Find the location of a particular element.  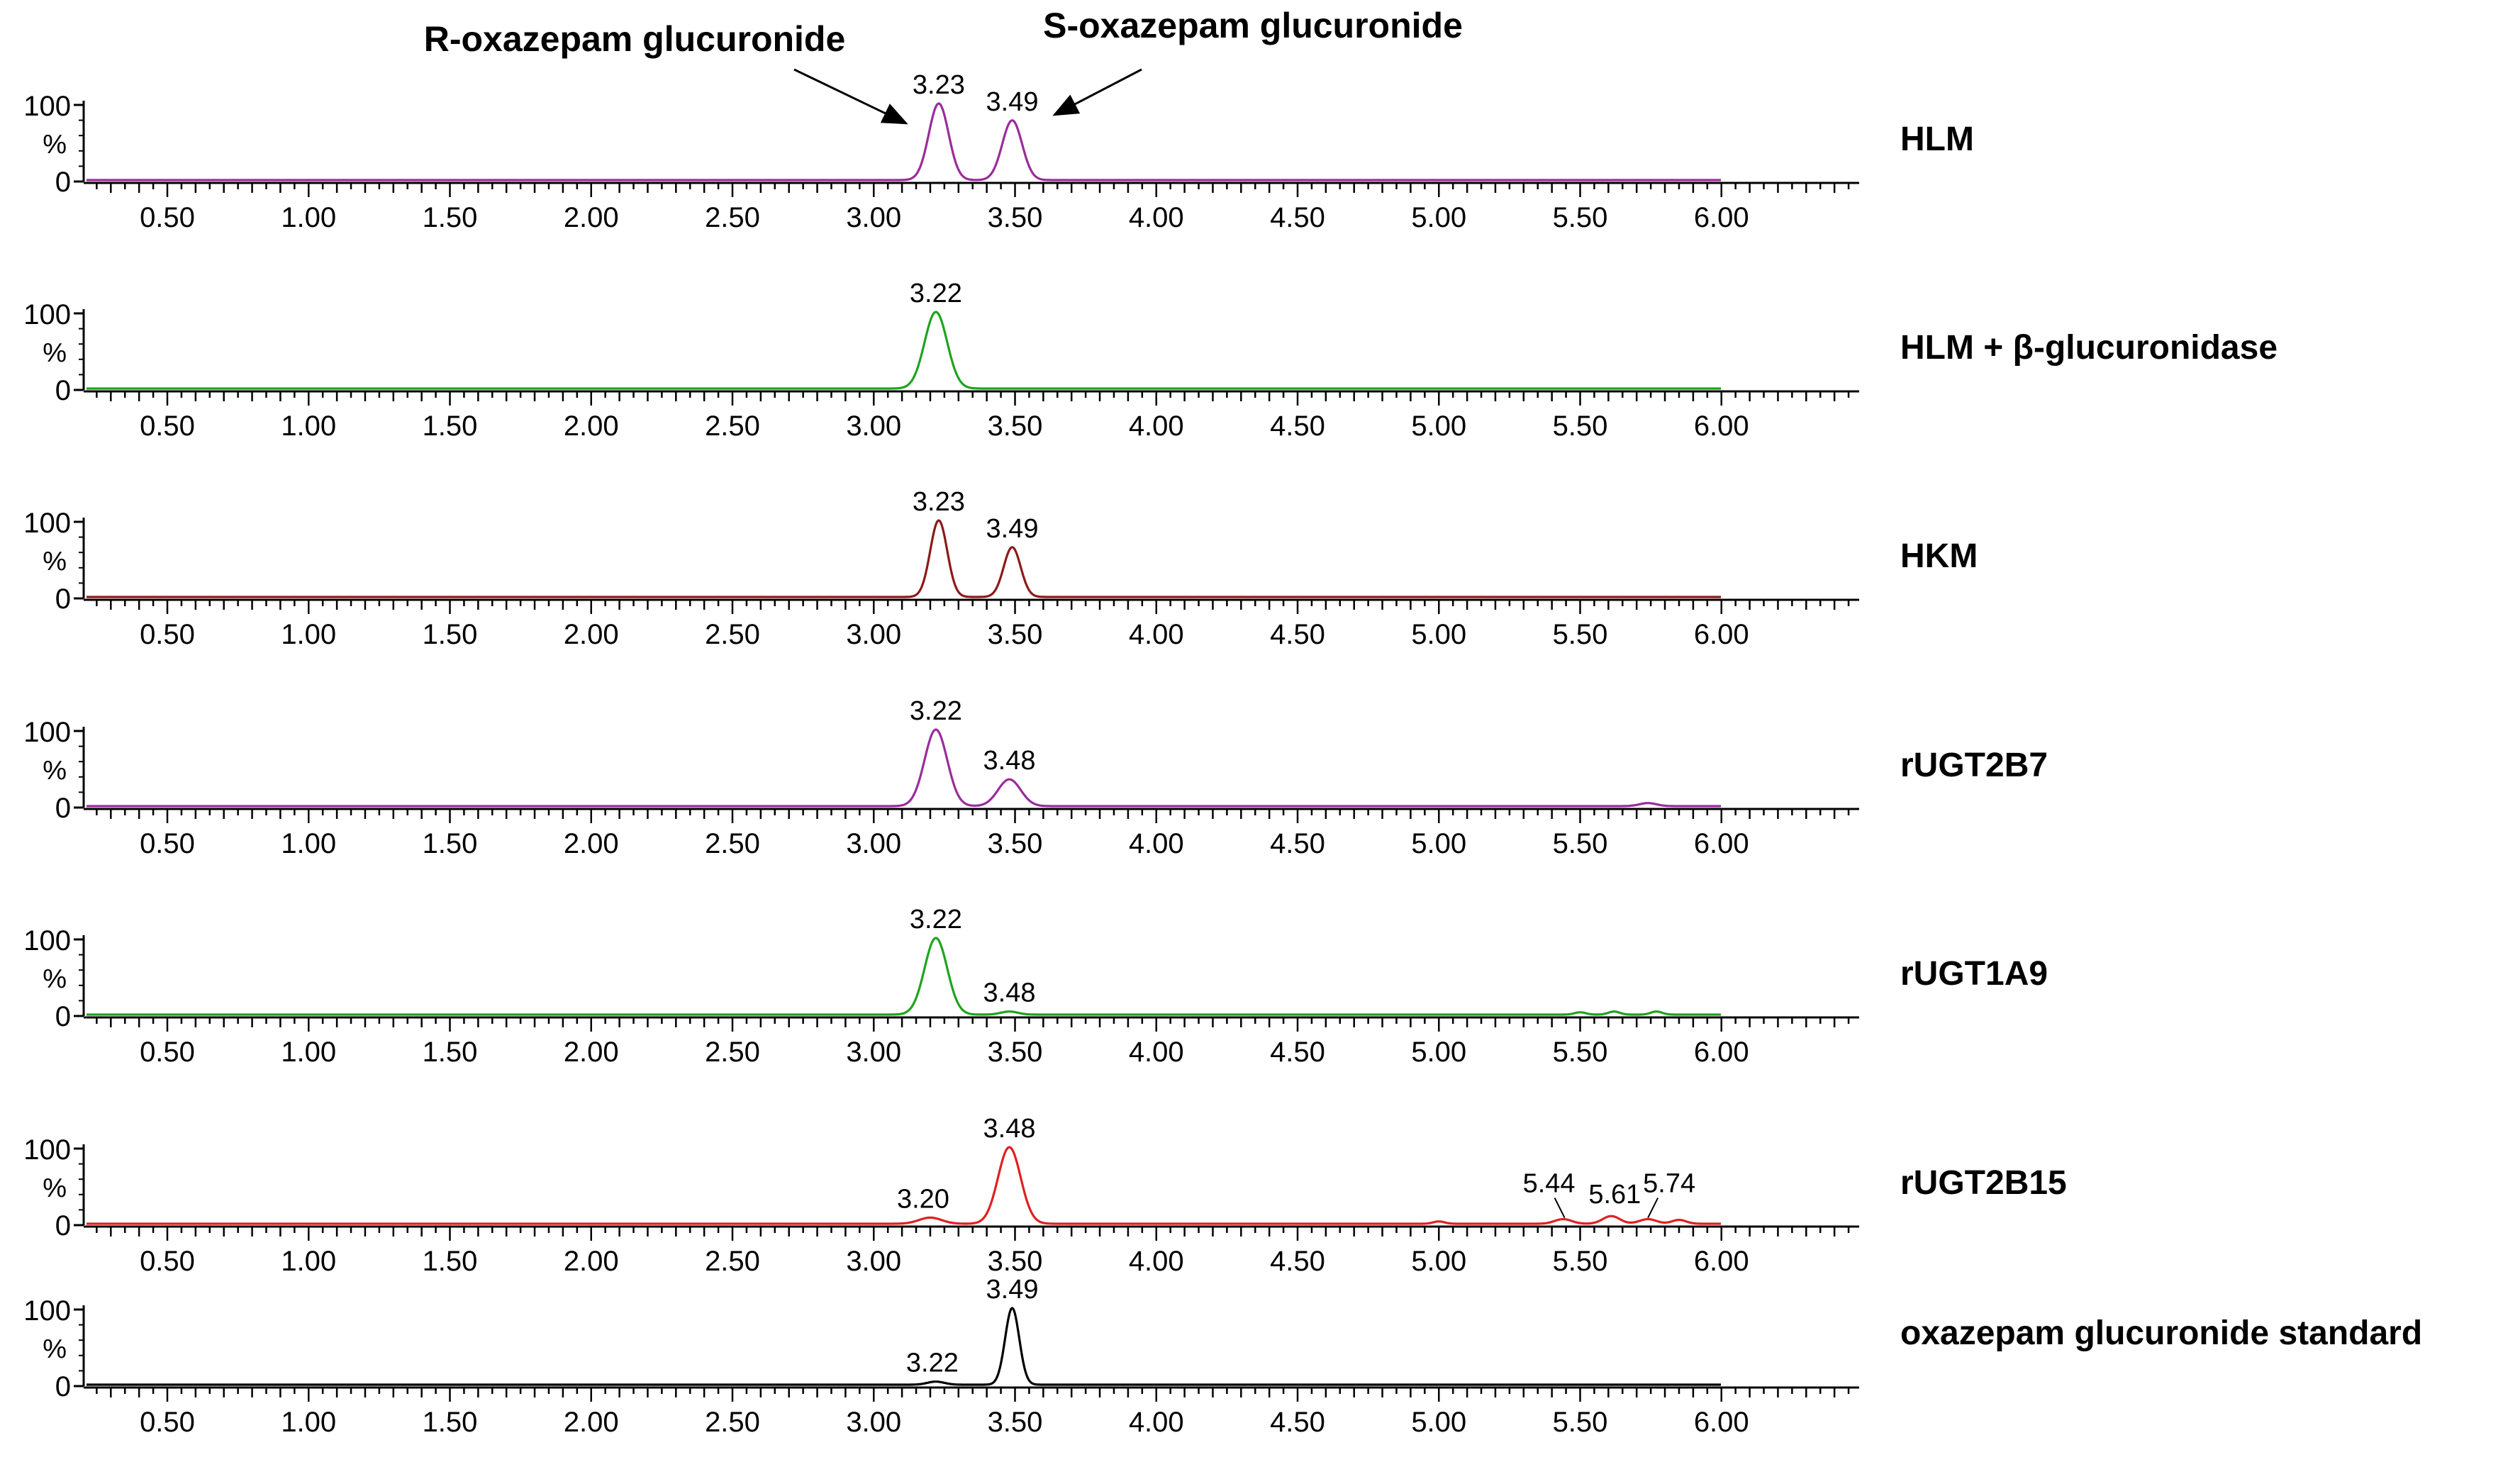

r-oxazepam-arrow is located at coordinates (851, 96).